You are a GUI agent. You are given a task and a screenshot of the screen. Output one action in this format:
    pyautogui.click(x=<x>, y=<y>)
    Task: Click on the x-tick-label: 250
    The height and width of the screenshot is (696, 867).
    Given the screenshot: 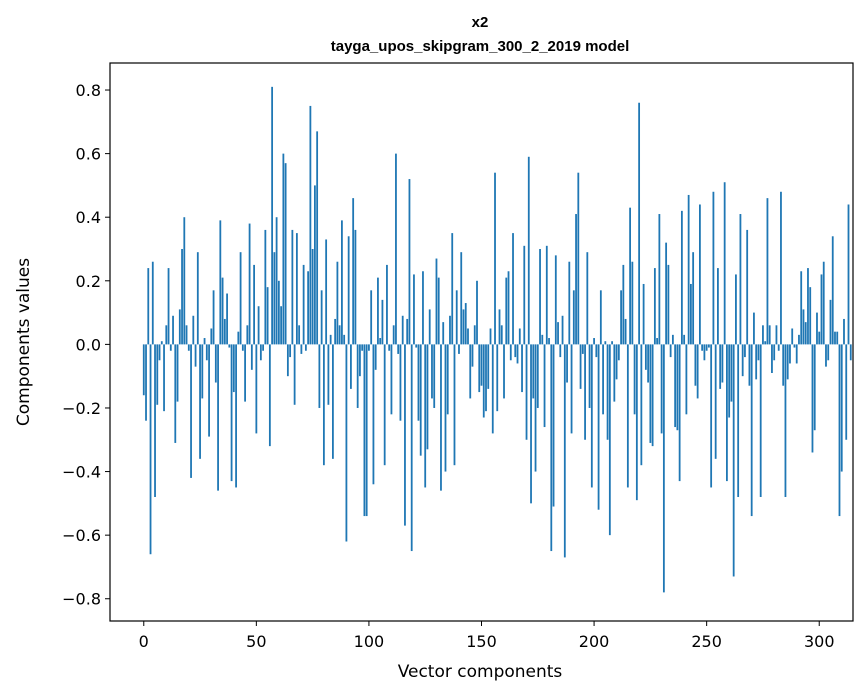 What is the action you would take?
    pyautogui.click(x=706, y=641)
    